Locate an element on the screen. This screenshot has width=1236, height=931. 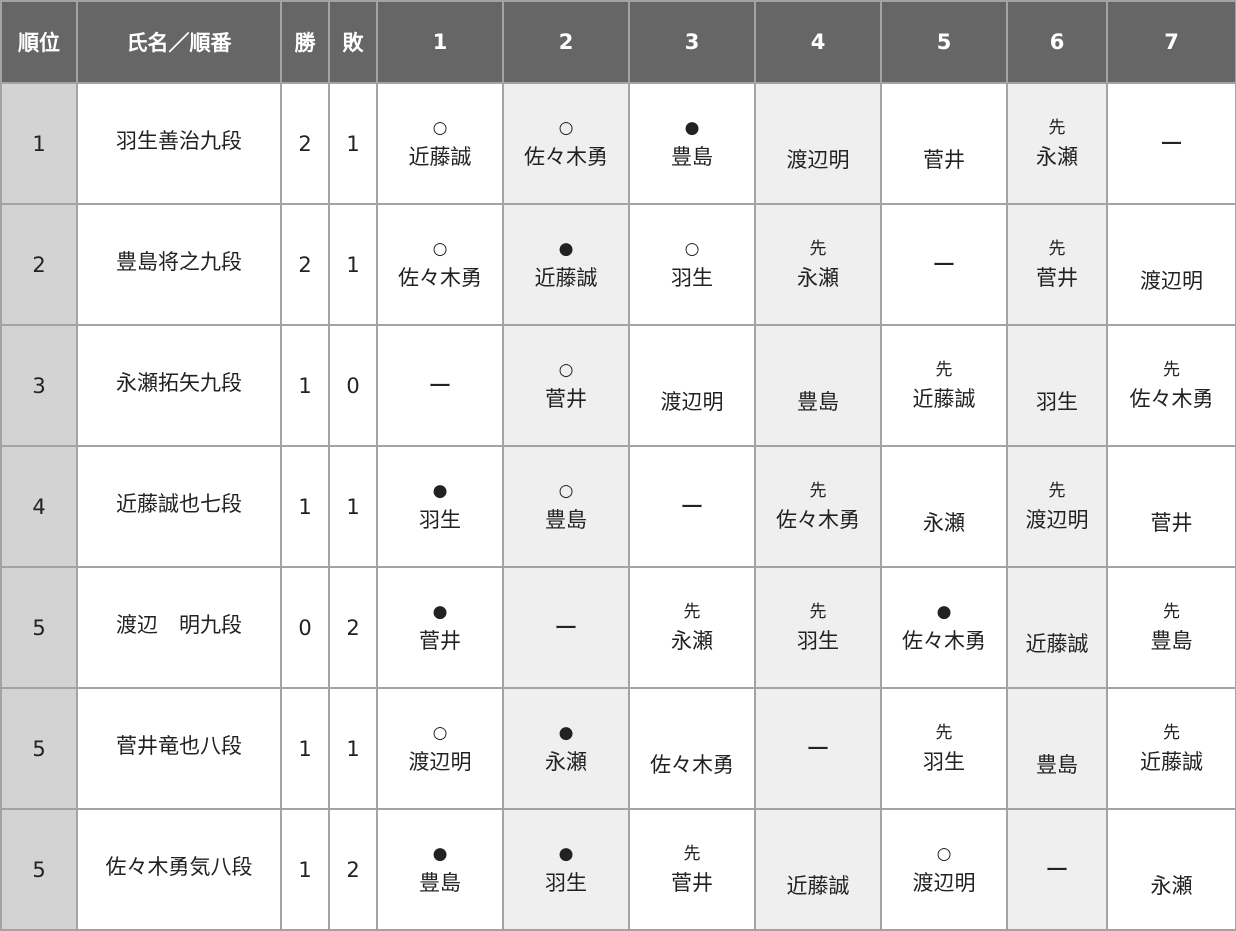
player-name-cell: 渡辺 明九段 is located at coordinates (179, 627).